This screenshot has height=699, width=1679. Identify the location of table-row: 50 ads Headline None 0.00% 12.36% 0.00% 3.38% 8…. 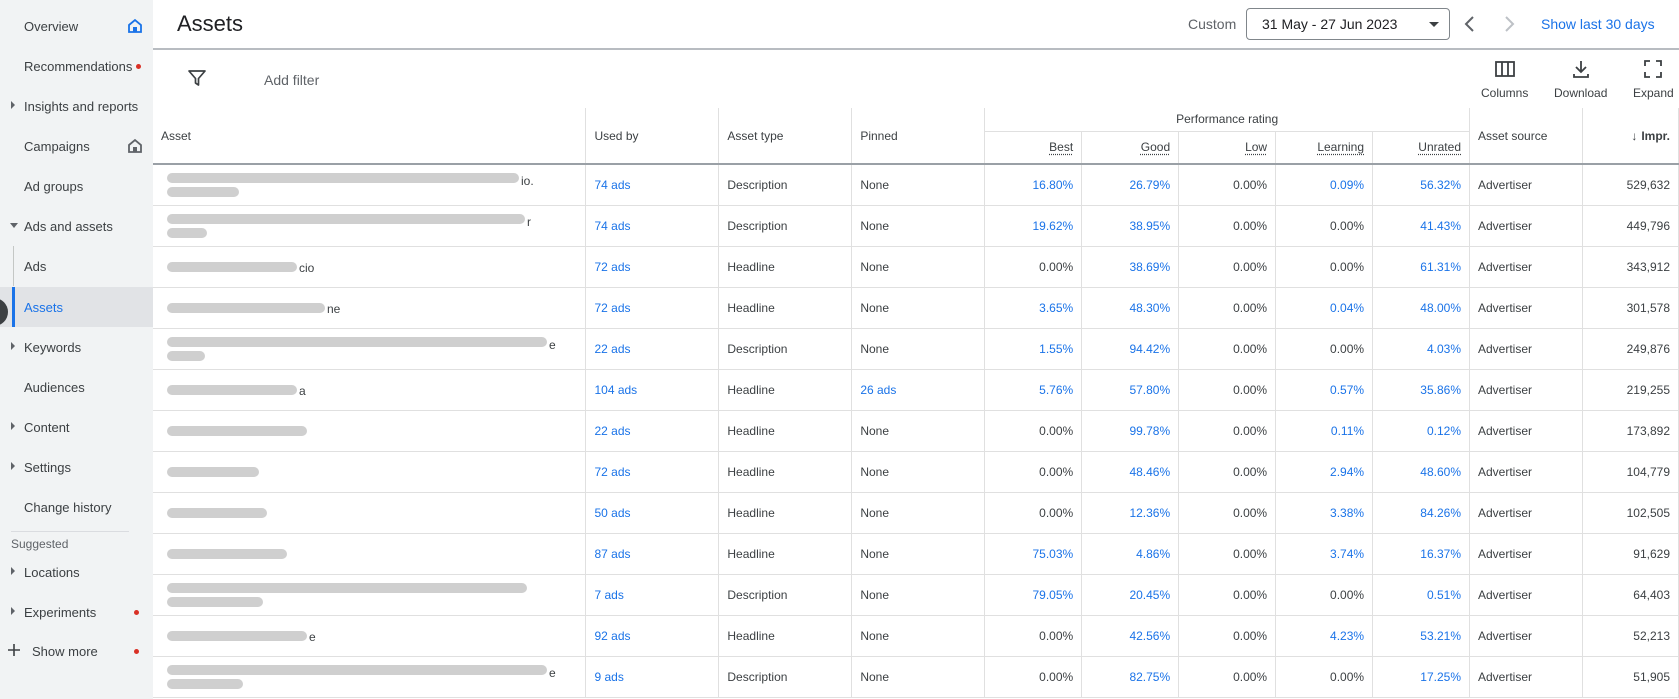
(916, 513).